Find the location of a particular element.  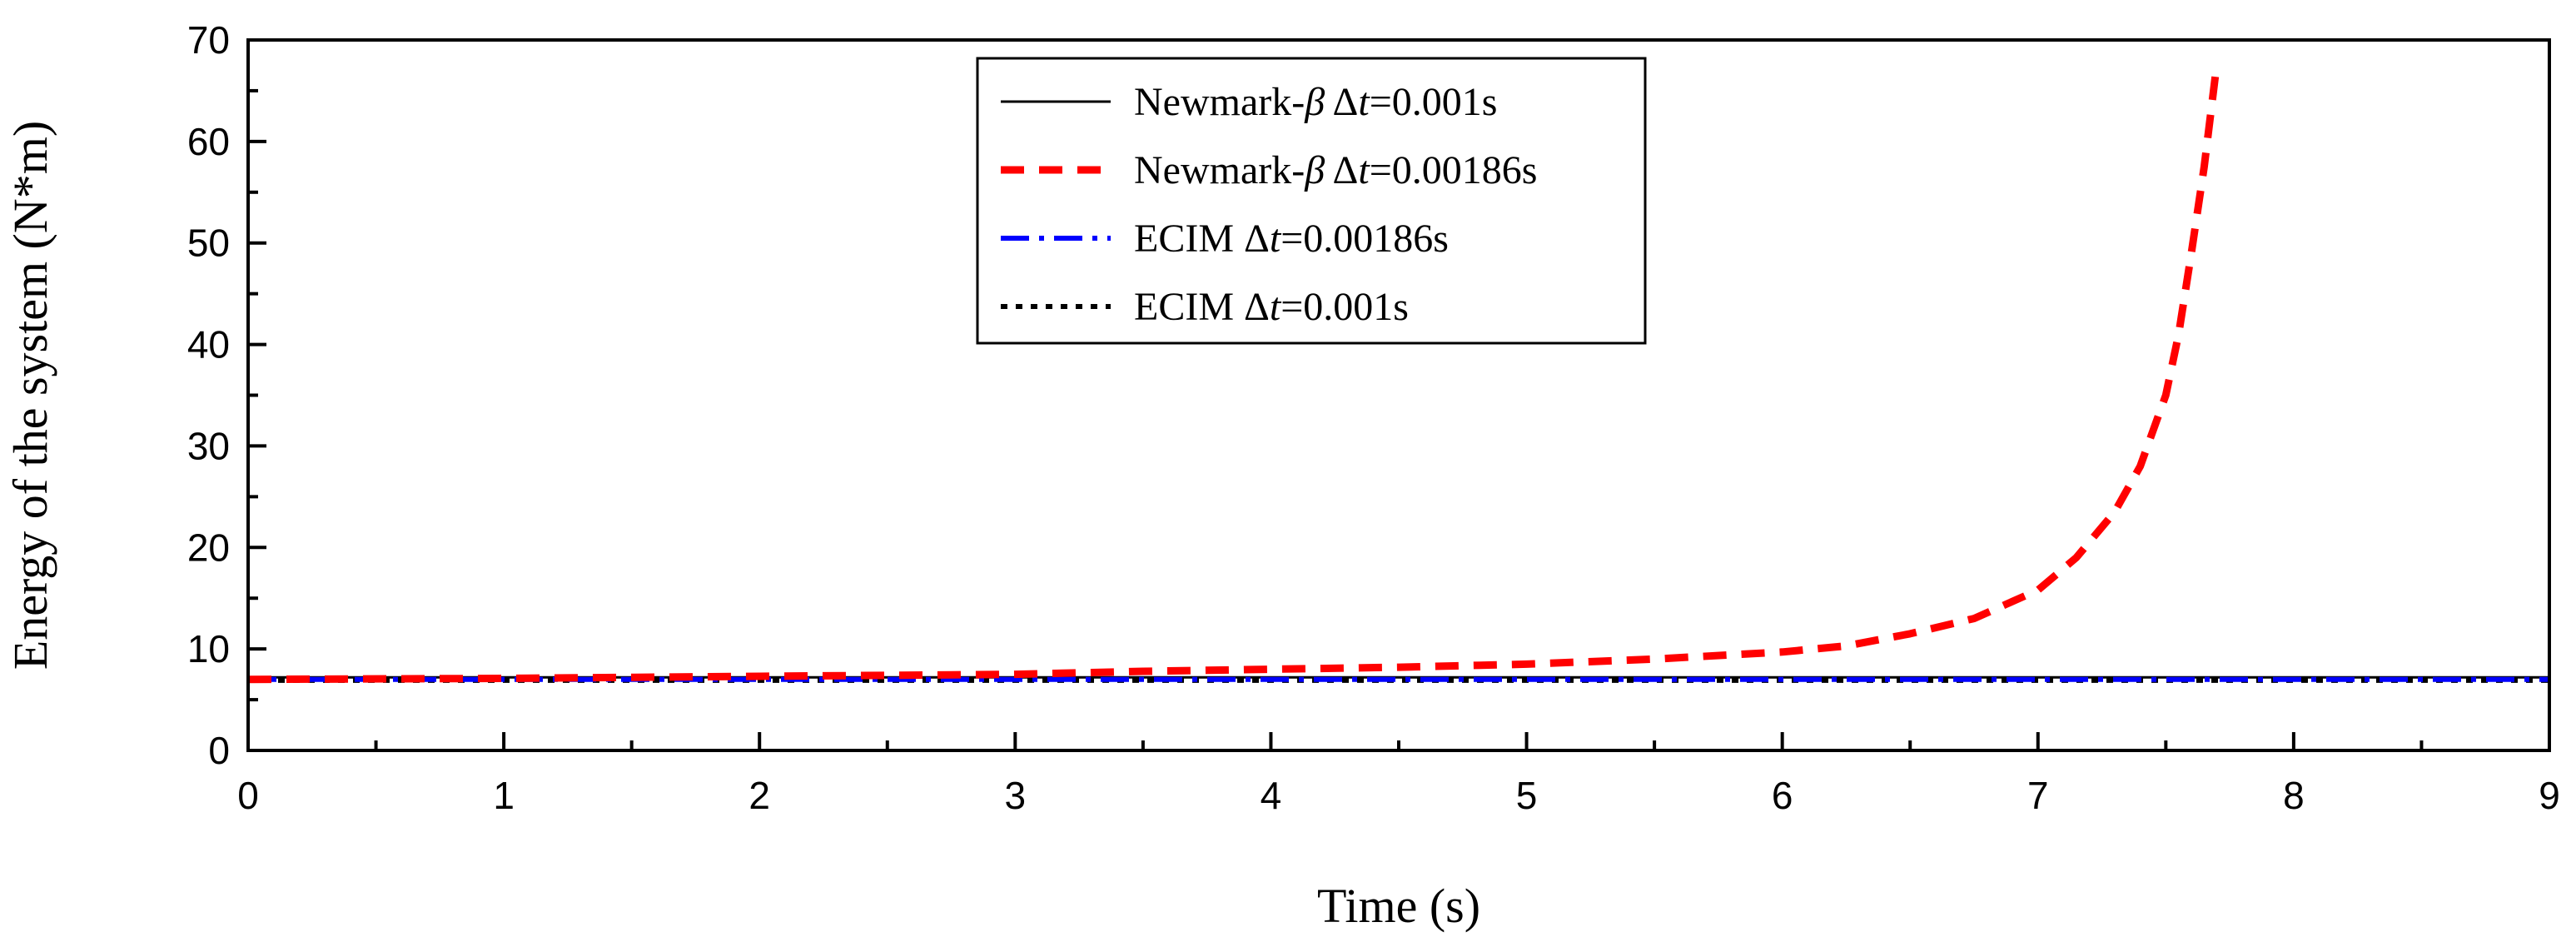

legend-label-2: ECIM Δt=0.00186s is located at coordinates (1291, 239).